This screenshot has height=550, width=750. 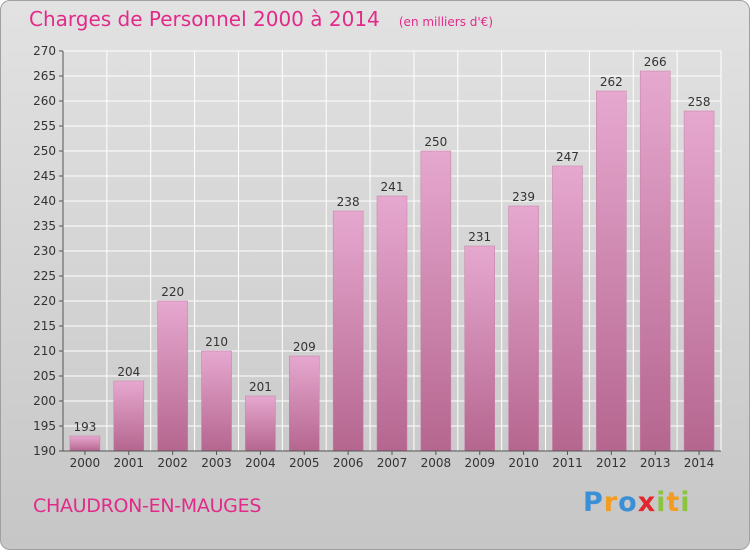 What do you see at coordinates (655, 62) in the screenshot?
I see `data-label: 266` at bounding box center [655, 62].